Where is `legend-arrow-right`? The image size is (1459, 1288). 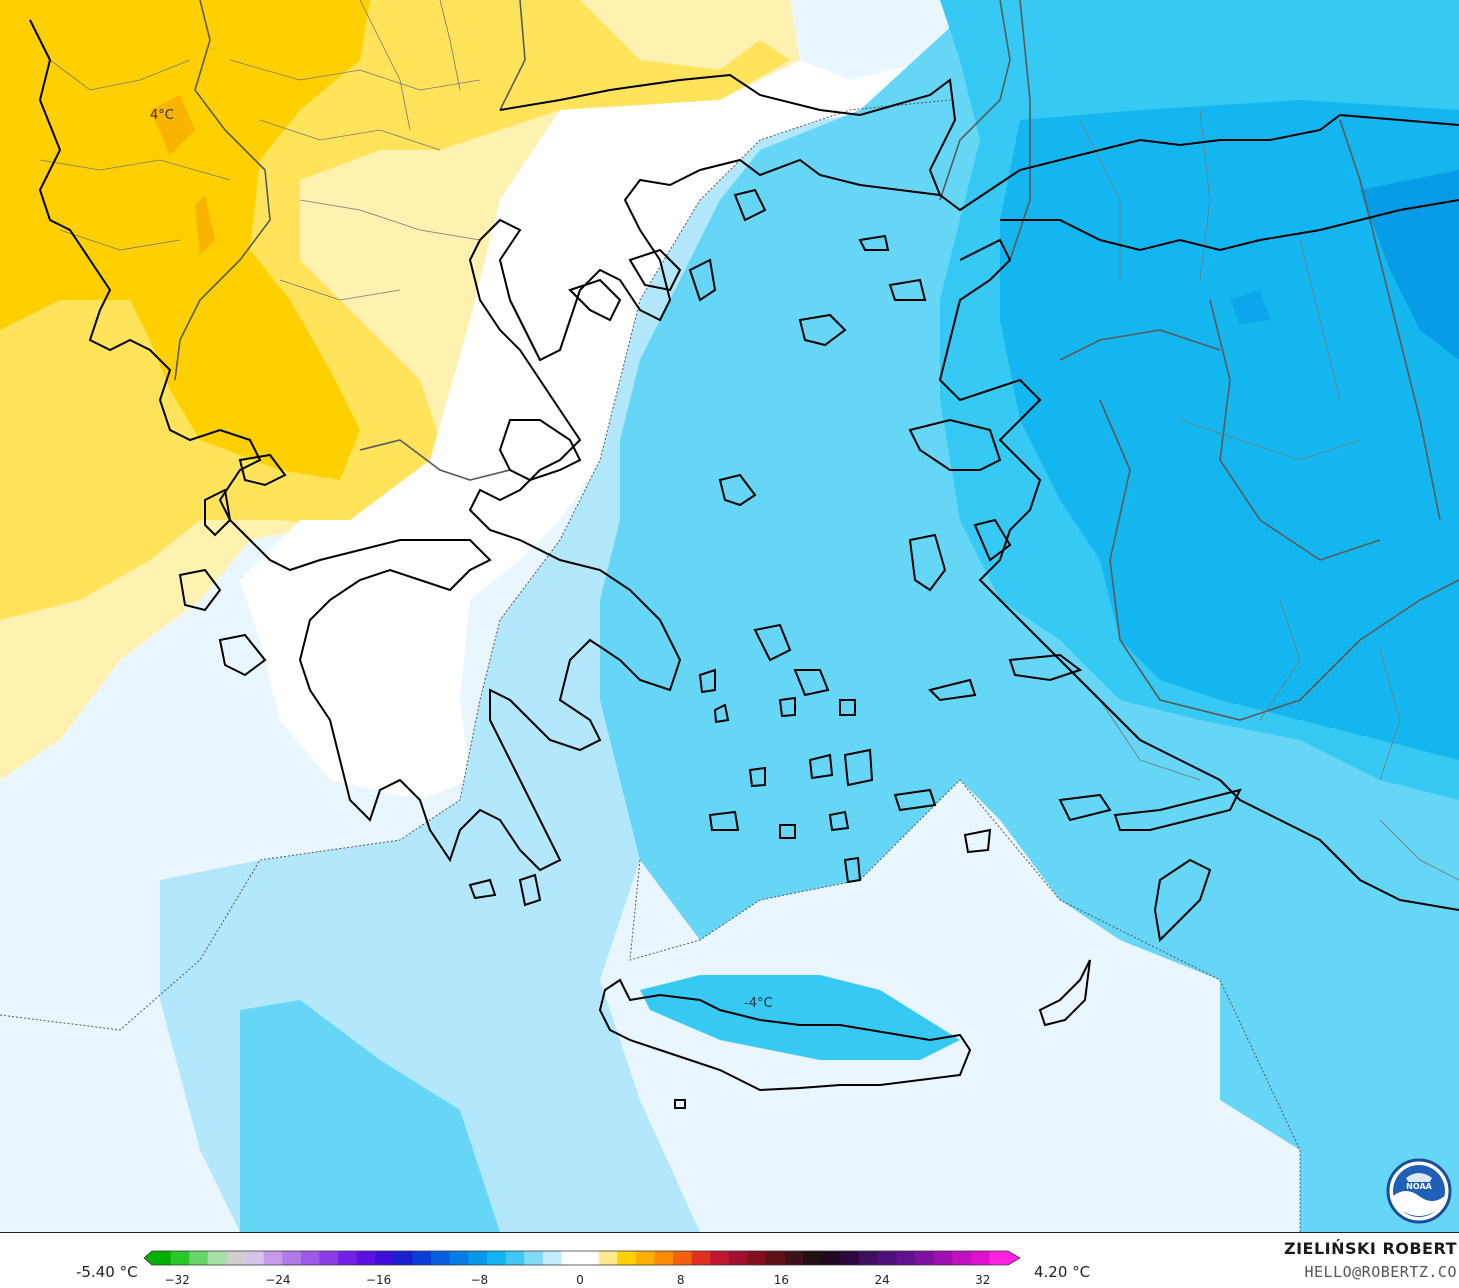
legend-arrow-right is located at coordinates (1014, 1258).